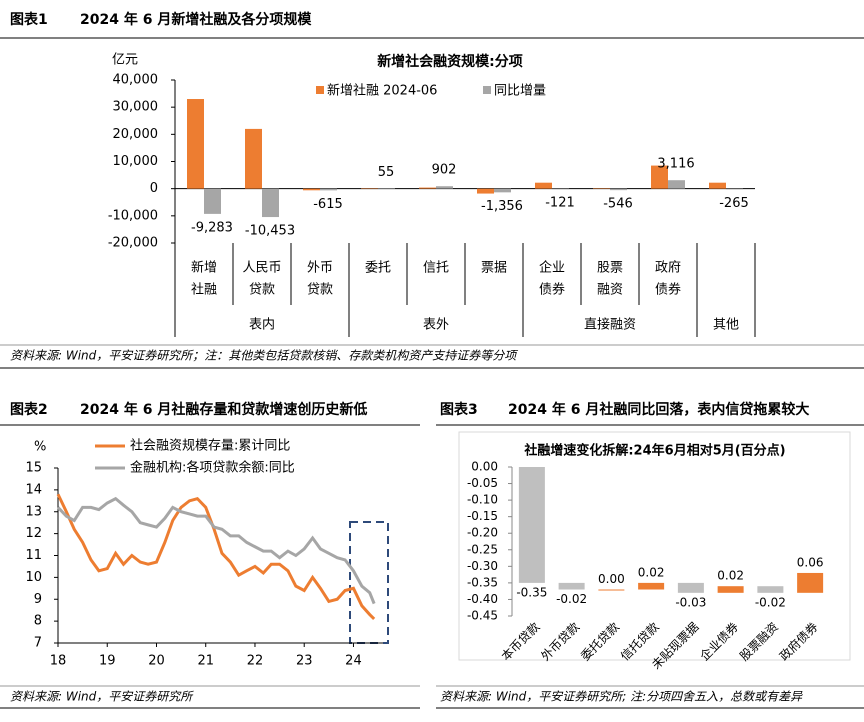  I want to click on chart-title: 新增社会融资规模:分项, so click(450, 61).